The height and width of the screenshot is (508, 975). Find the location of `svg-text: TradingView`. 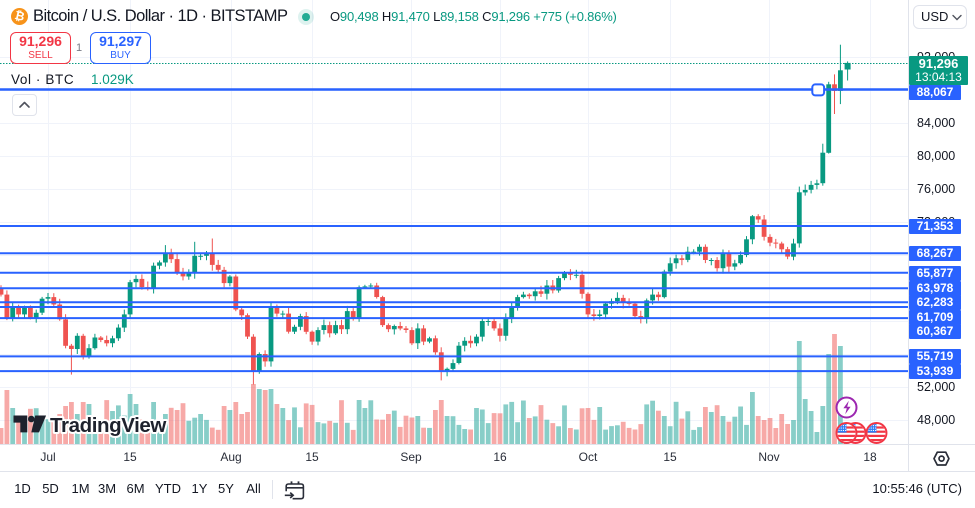

svg-text: TradingView is located at coordinates (108, 425).